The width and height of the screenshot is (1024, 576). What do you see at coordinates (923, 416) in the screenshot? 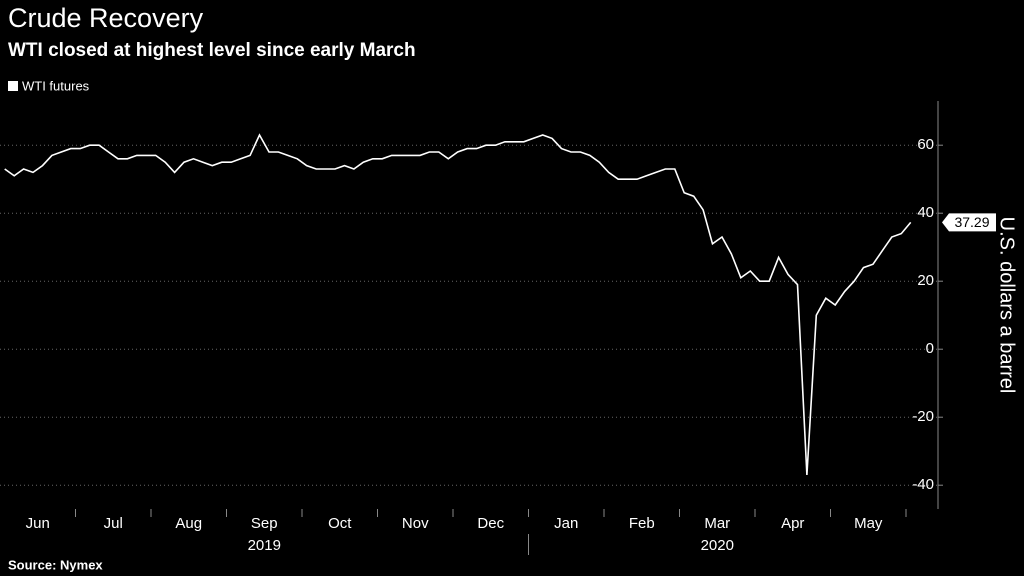
I see `y-tick-label: -20` at bounding box center [923, 416].